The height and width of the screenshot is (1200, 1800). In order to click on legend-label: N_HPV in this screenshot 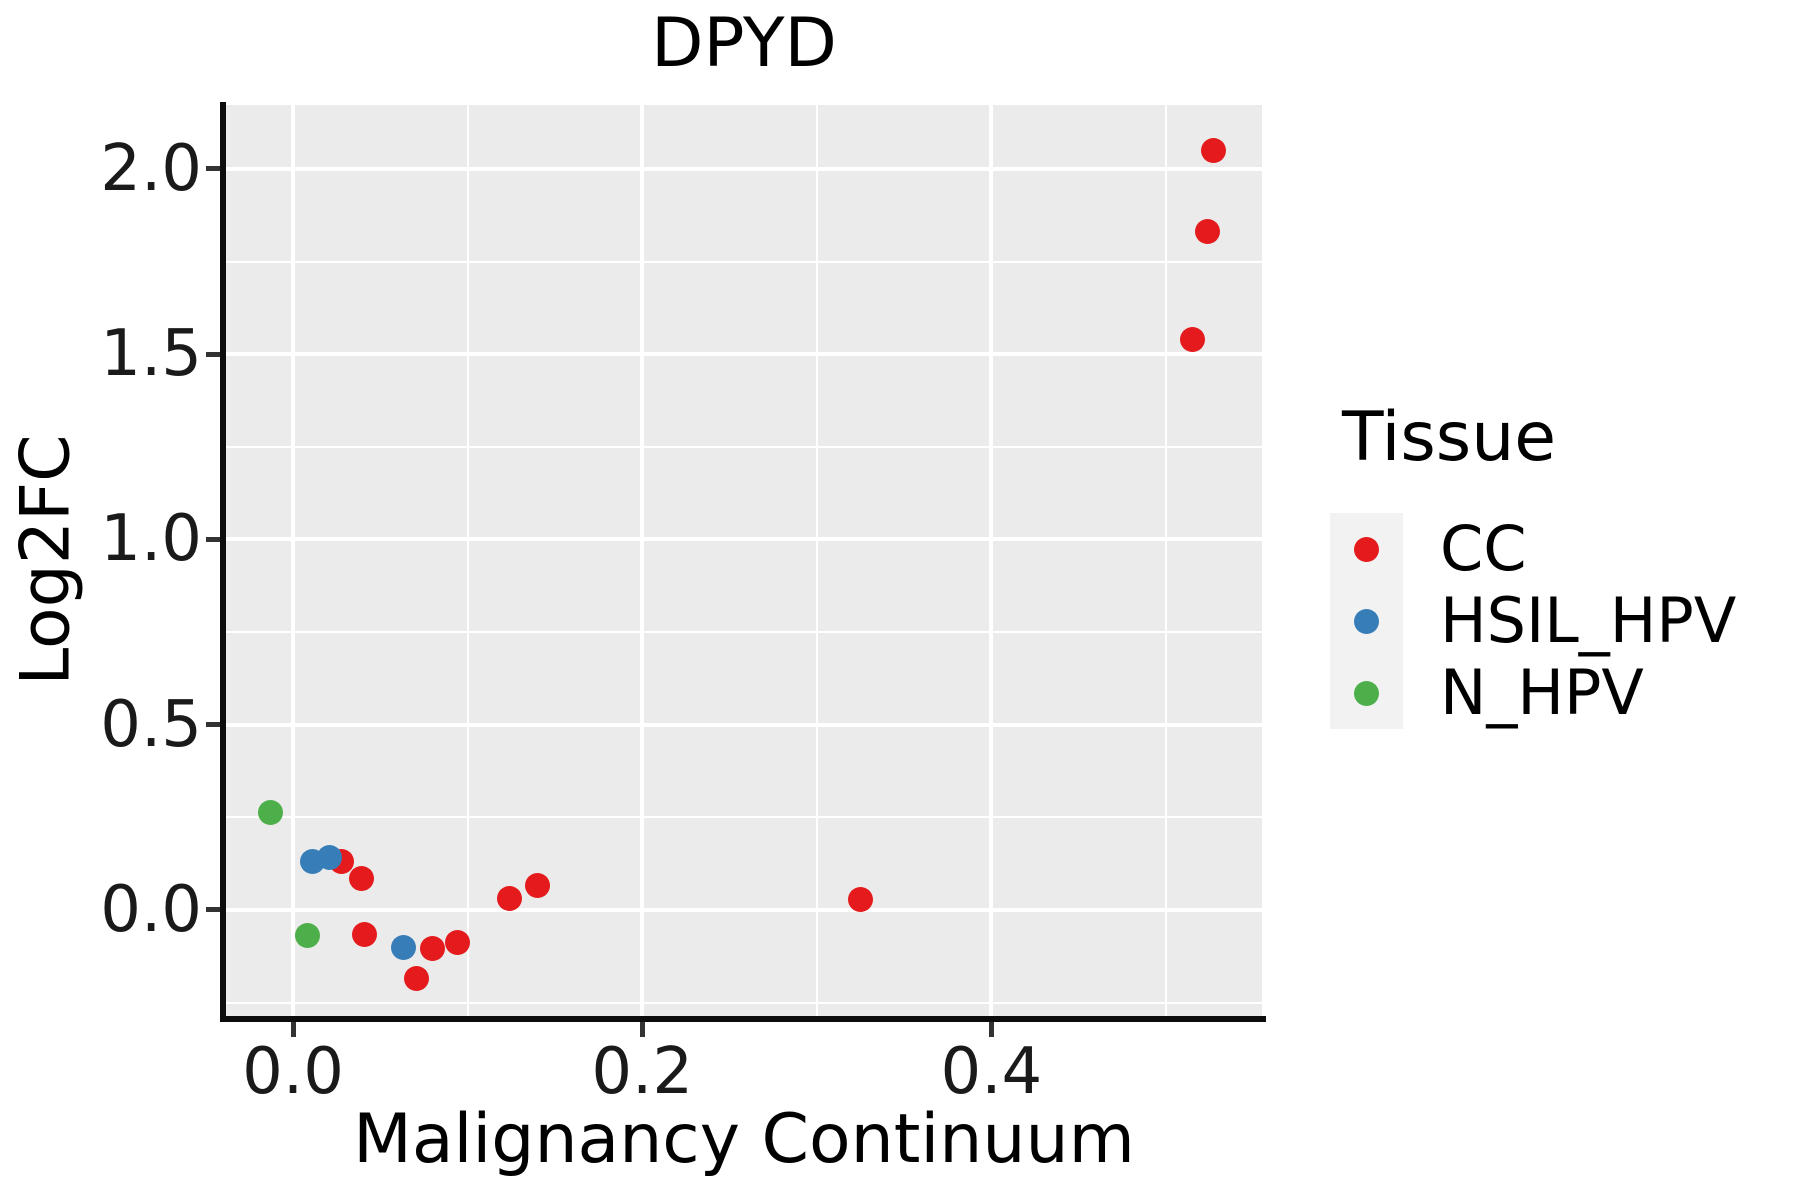, I will do `click(1542, 692)`.